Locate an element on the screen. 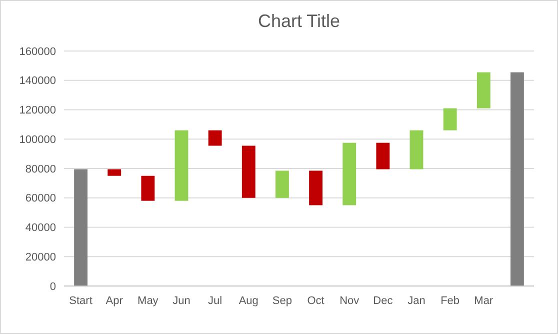  x-tick-label: Mar is located at coordinates (484, 301).